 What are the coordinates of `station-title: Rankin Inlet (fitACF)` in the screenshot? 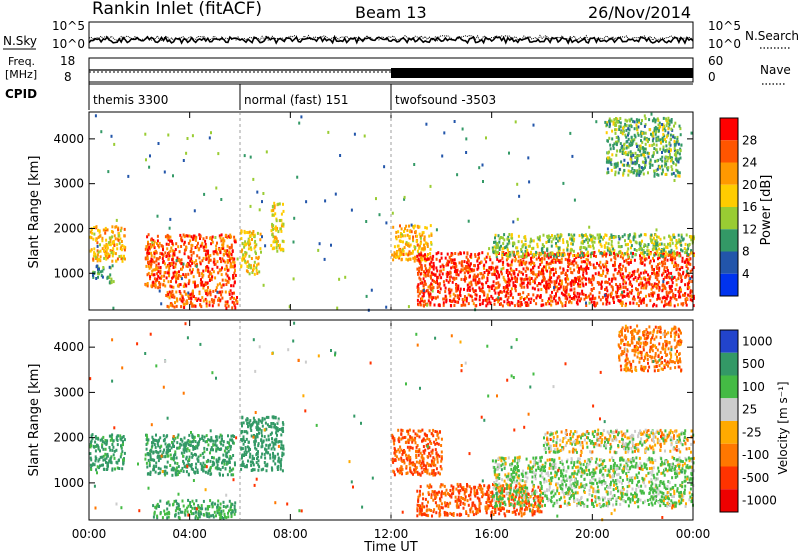 It's located at (177, 9).